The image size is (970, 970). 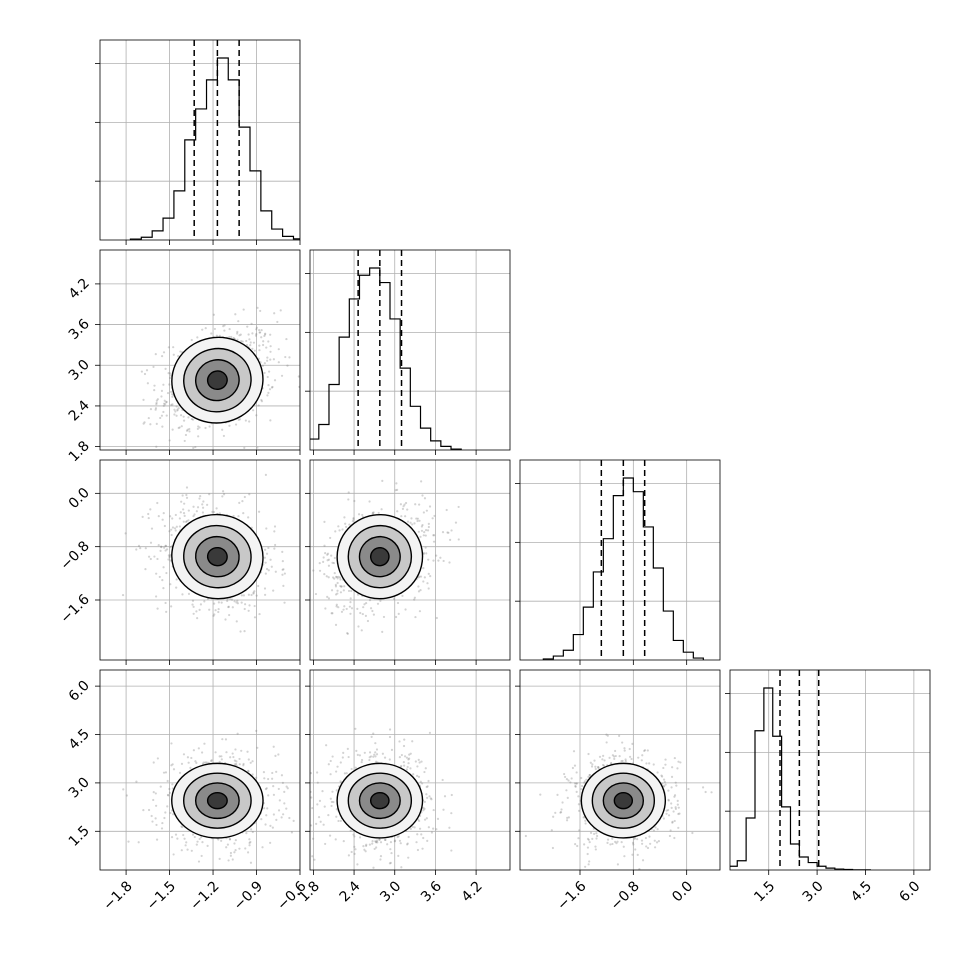 What do you see at coordinates (79, 836) in the screenshot?
I see `y-tick-label: 1.5` at bounding box center [79, 836].